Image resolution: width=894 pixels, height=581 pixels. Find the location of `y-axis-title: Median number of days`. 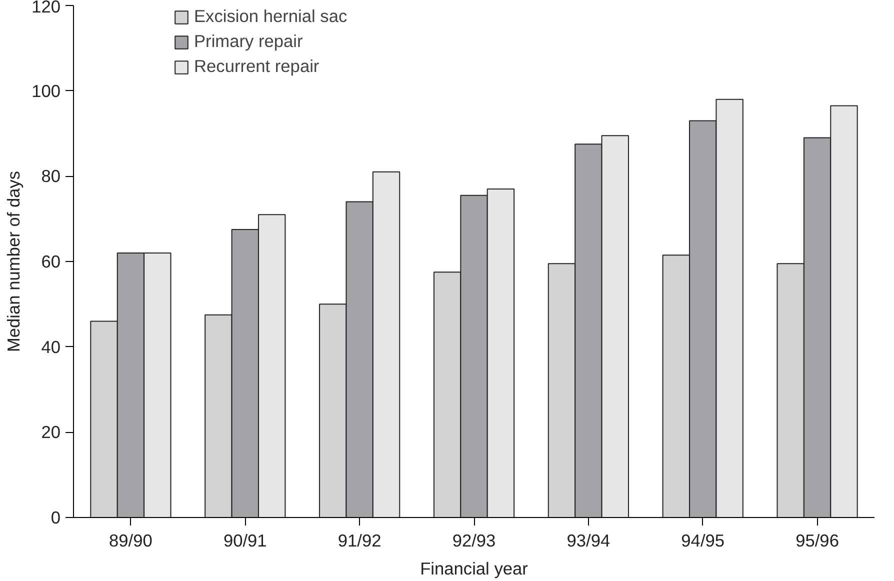

y-axis-title: Median number of days is located at coordinates (14, 261).